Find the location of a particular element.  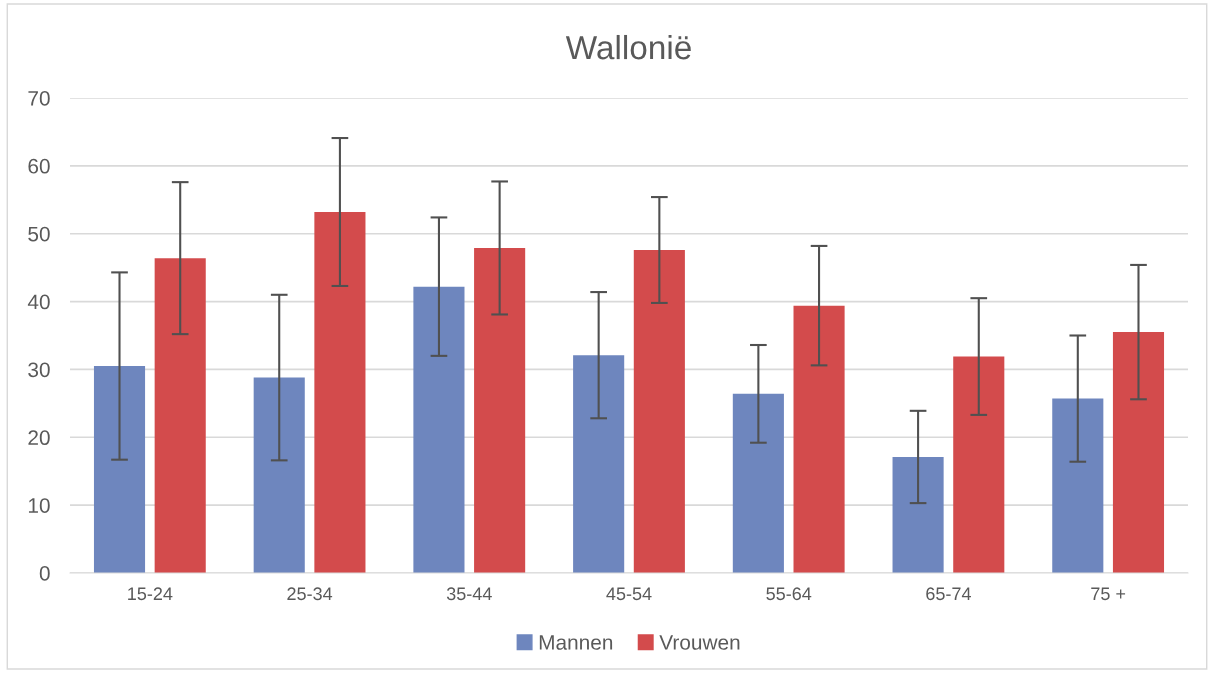

y-tick-label: 60 is located at coordinates (39, 166).